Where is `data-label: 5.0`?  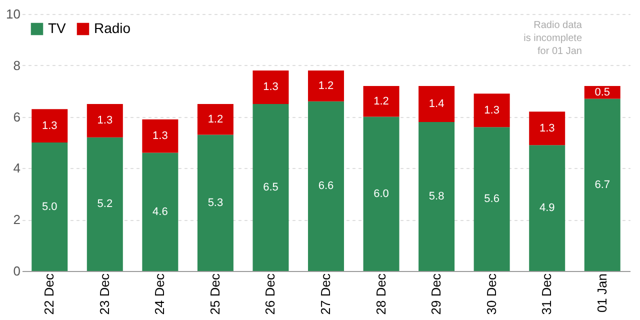 data-label: 5.0 is located at coordinates (50, 206).